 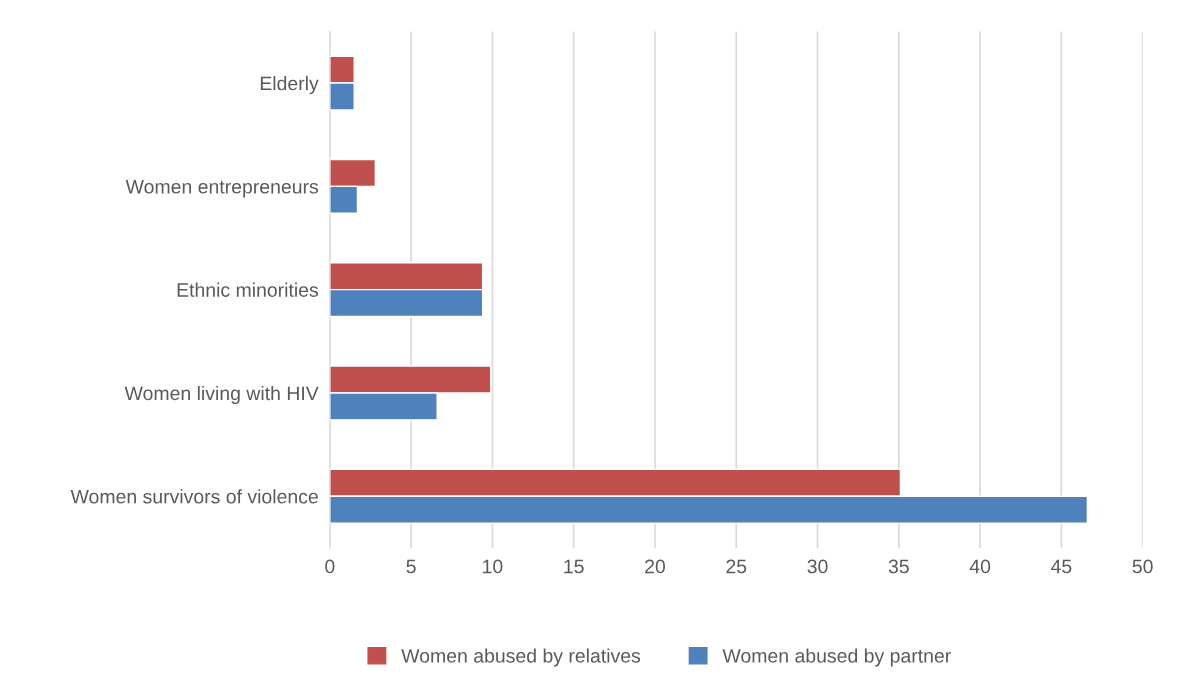 I want to click on x-tick-label: 15, so click(x=574, y=566).